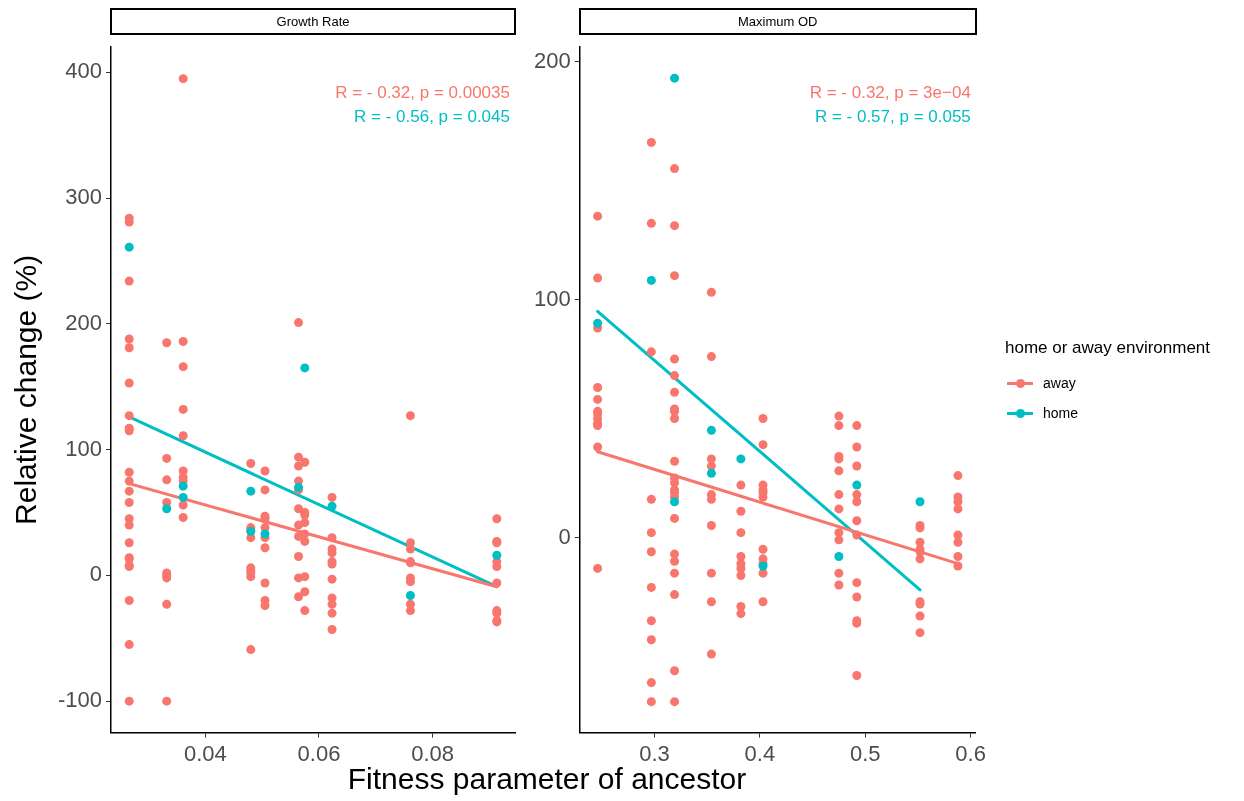 The height and width of the screenshot is (801, 1244). What do you see at coordinates (84, 71) in the screenshot?
I see `y-tick-label: 400` at bounding box center [84, 71].